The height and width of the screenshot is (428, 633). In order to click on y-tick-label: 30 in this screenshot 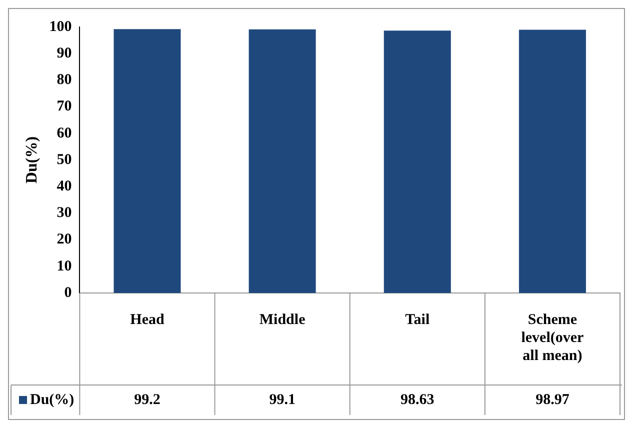, I will do `click(64, 213)`.